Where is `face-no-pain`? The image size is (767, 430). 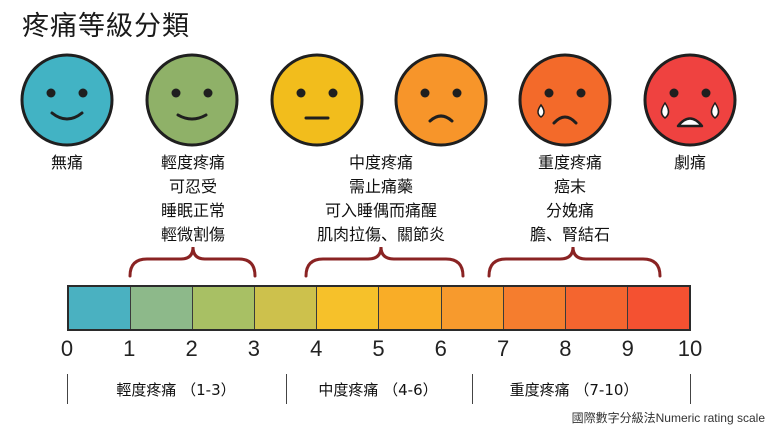
face-no-pain is located at coordinates (67, 100).